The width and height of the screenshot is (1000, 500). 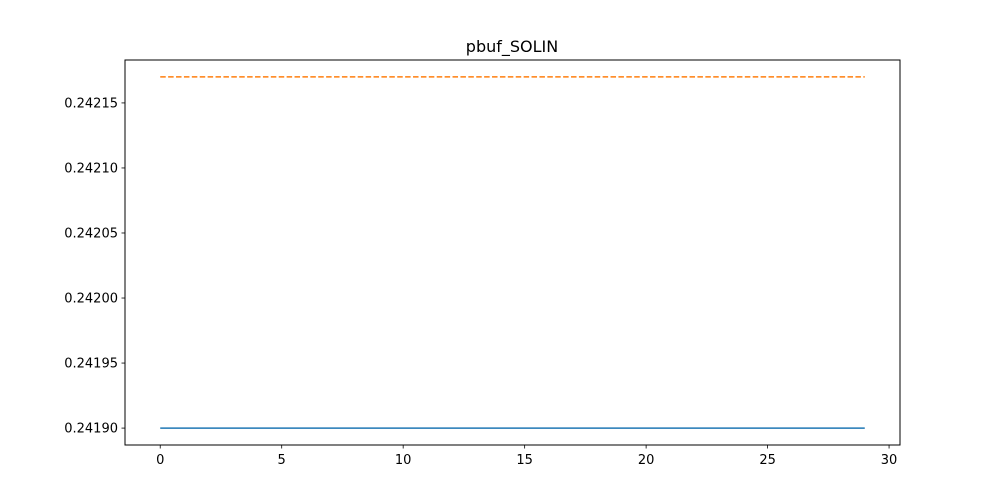 I want to click on y-tick-label: 0.24200, so click(x=91, y=299).